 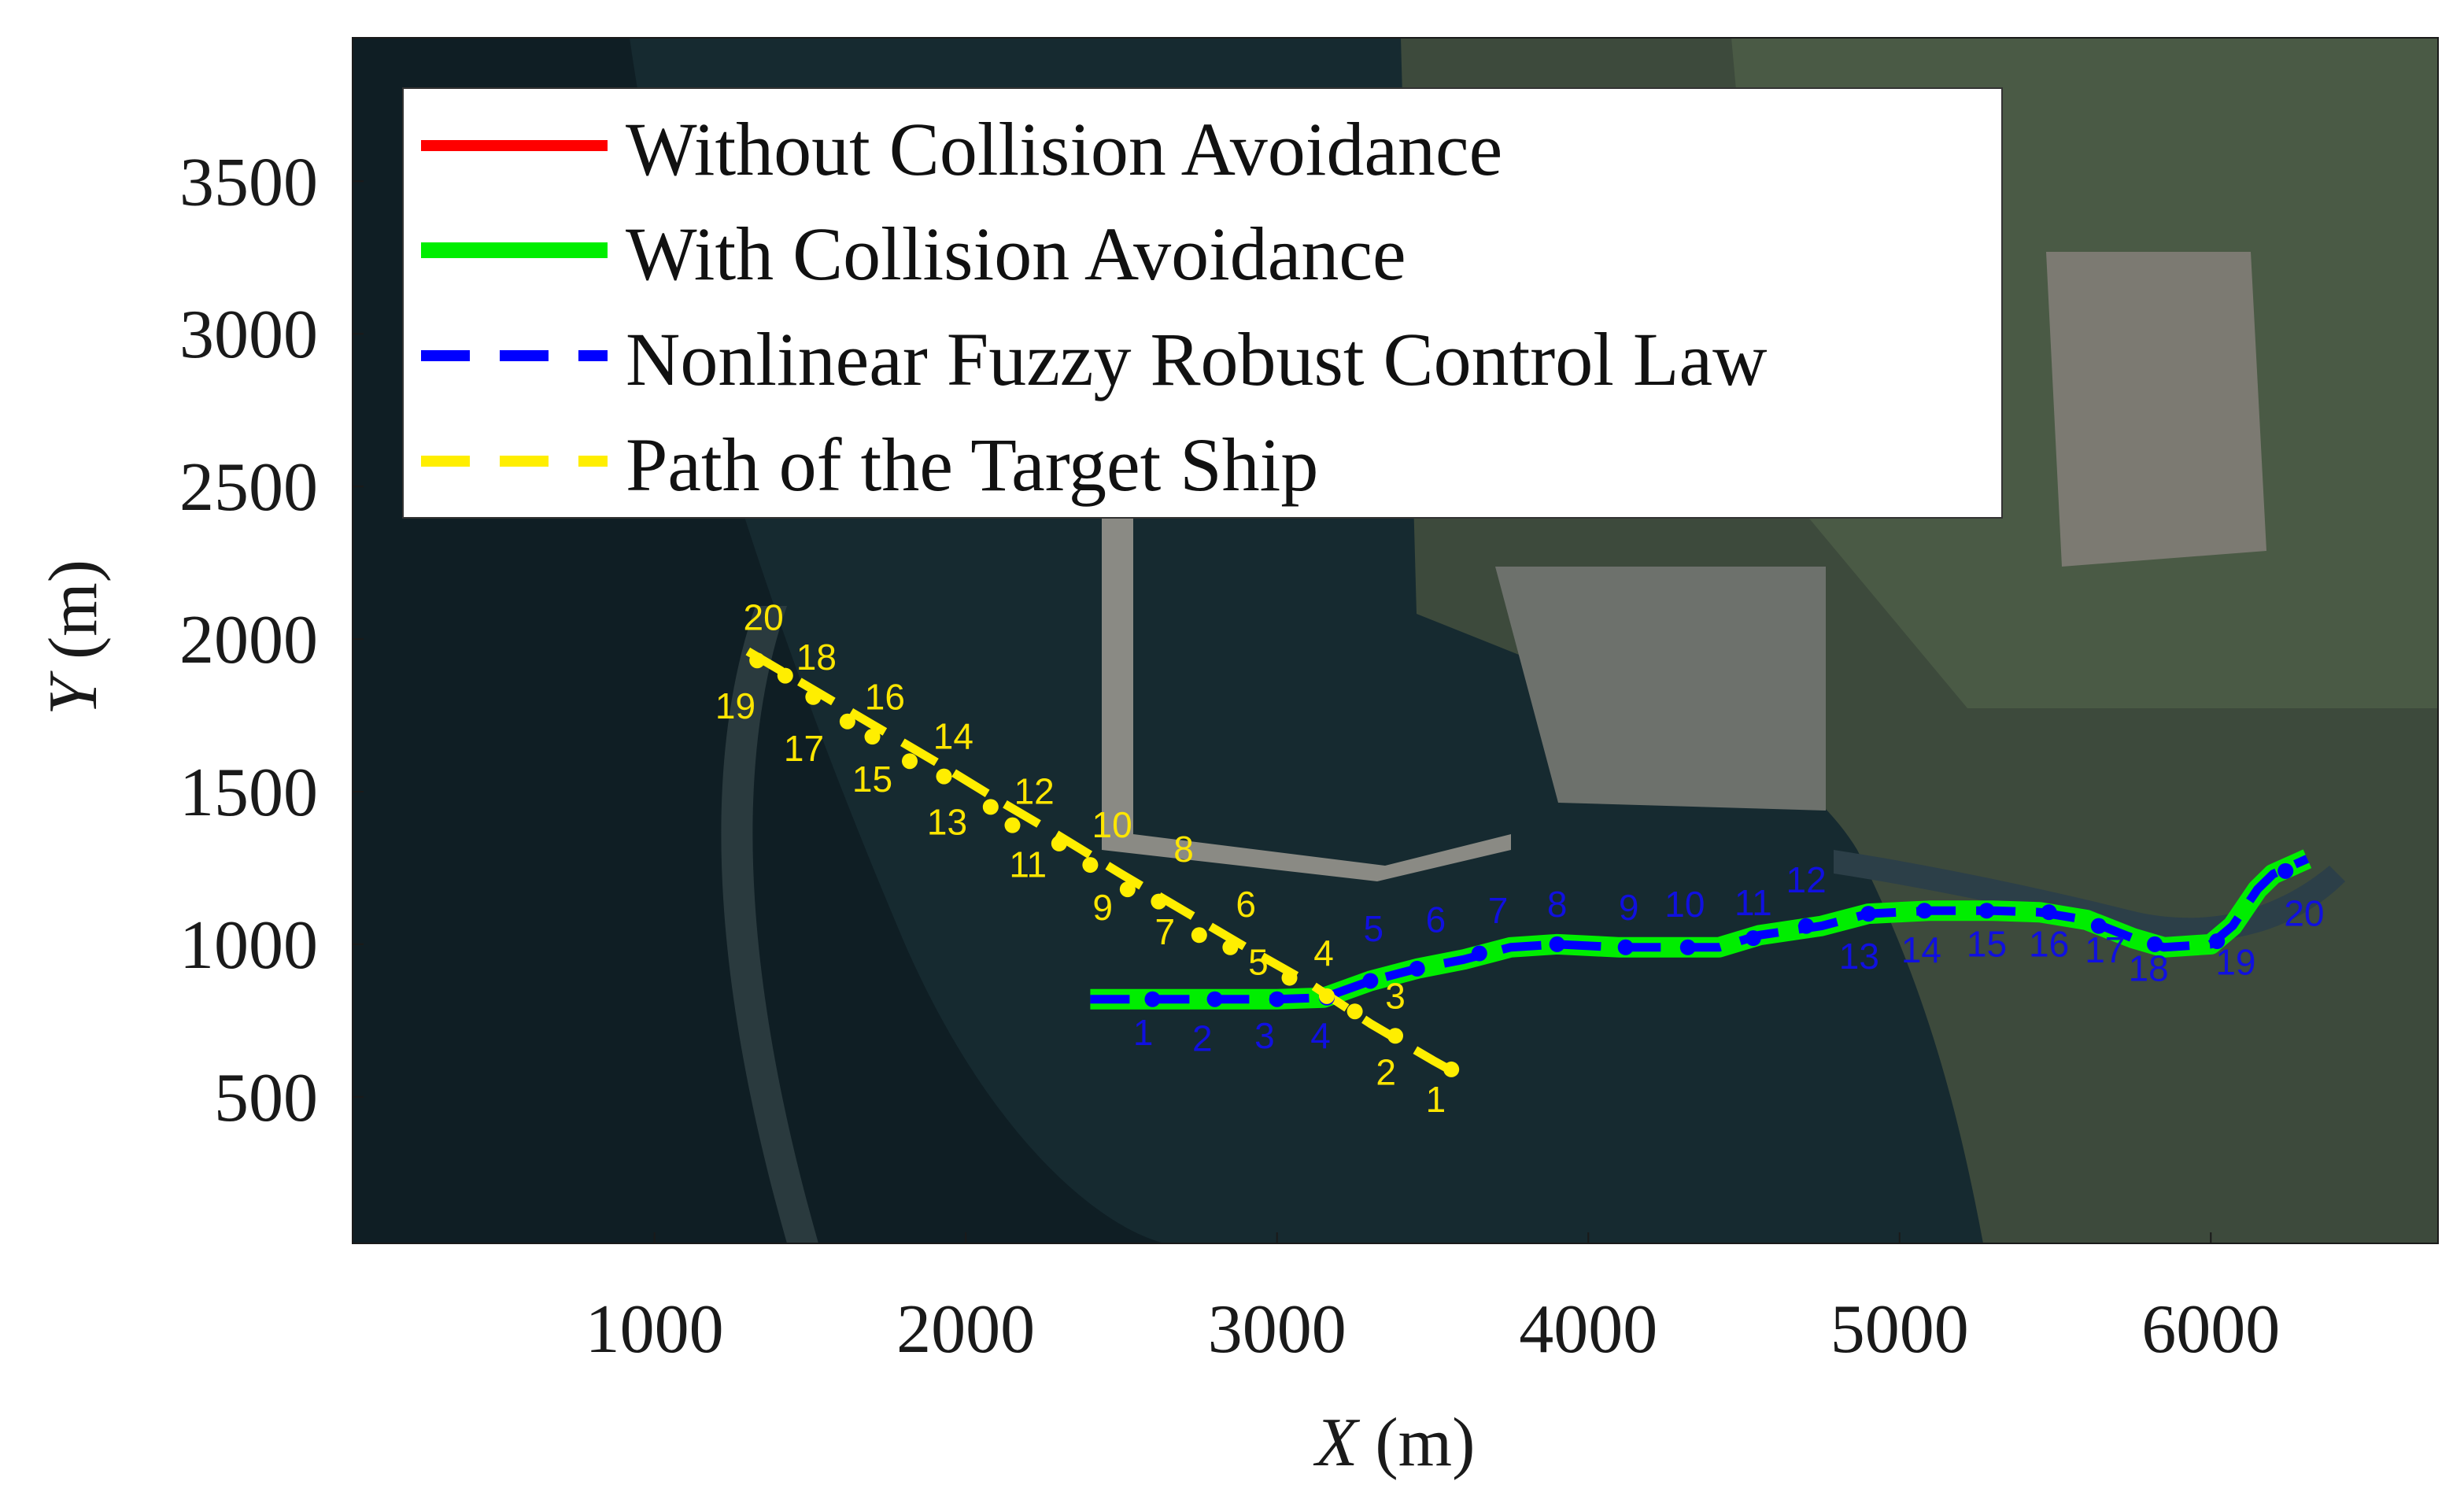 I want to click on map-town, so click(x=2156, y=409).